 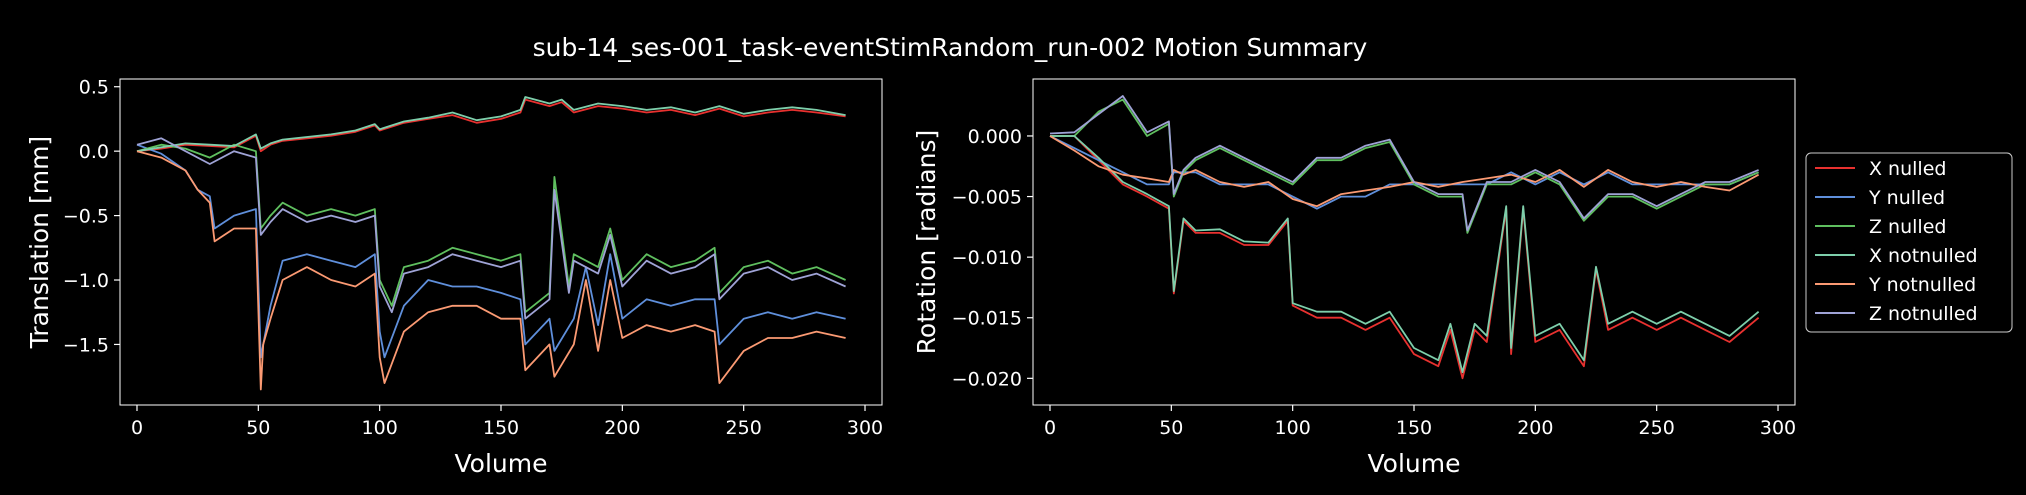 I want to click on rotation-y-tick-label: −0.010, so click(x=987, y=258).